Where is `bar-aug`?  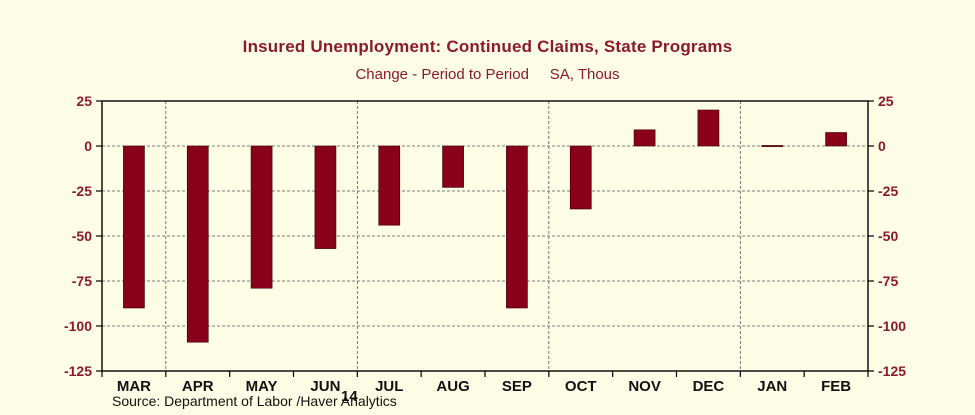
bar-aug is located at coordinates (453, 166).